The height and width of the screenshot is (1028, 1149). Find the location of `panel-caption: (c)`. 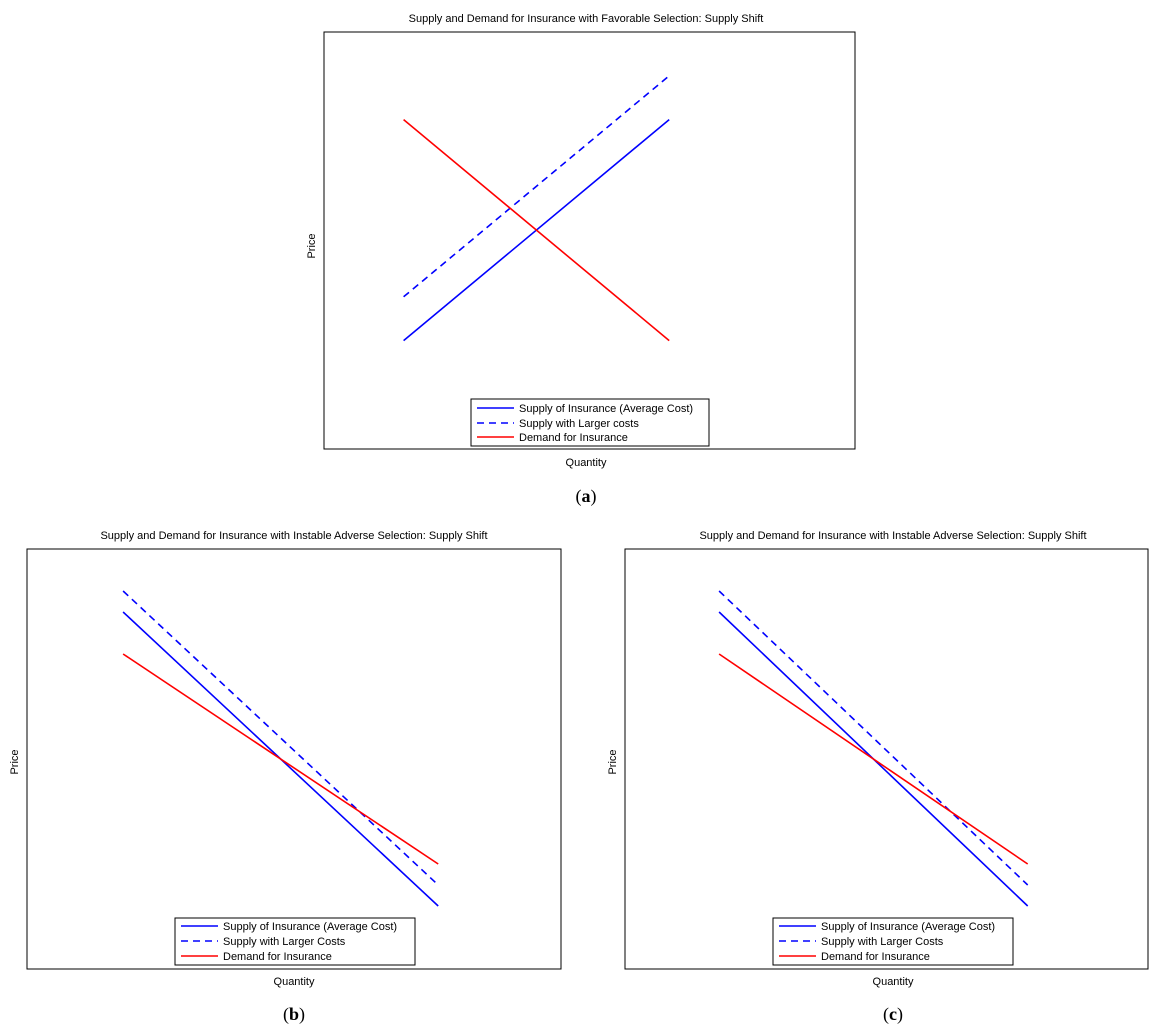

panel-caption: (c) is located at coordinates (893, 1014).